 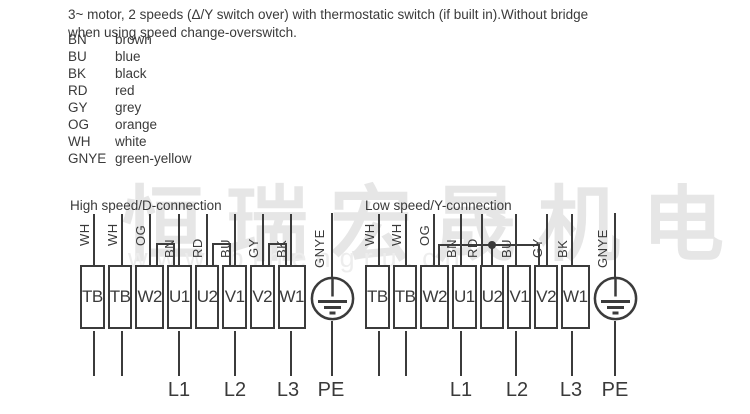 I want to click on description-line-2: when using speed change-overswitch., so click(x=182, y=32).